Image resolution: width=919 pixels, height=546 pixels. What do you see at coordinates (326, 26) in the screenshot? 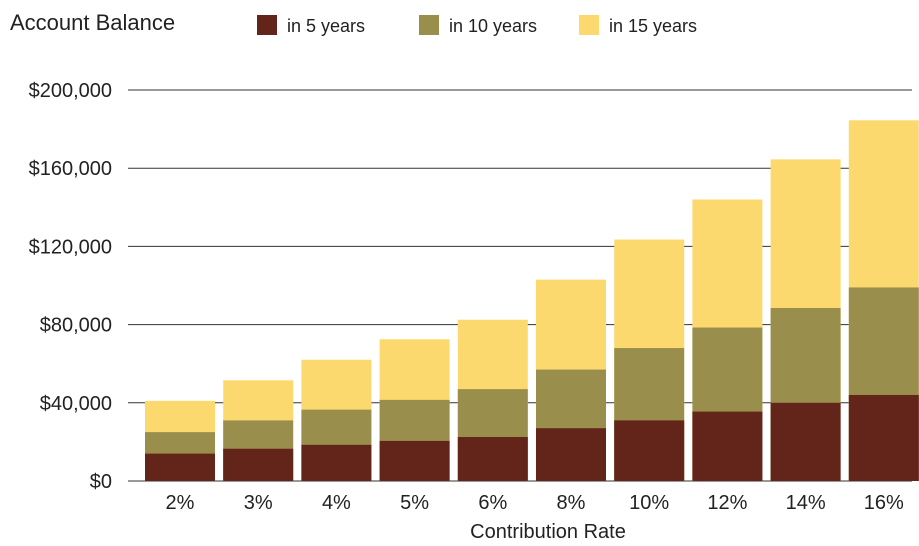
I see `legend-label: in 5 years` at bounding box center [326, 26].